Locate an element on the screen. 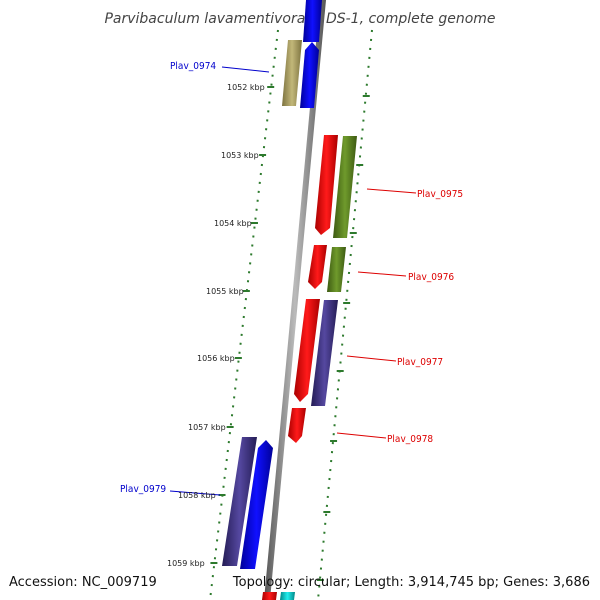 The image size is (600, 600). tick-label-1058: 1058 kbp is located at coordinates (197, 495).